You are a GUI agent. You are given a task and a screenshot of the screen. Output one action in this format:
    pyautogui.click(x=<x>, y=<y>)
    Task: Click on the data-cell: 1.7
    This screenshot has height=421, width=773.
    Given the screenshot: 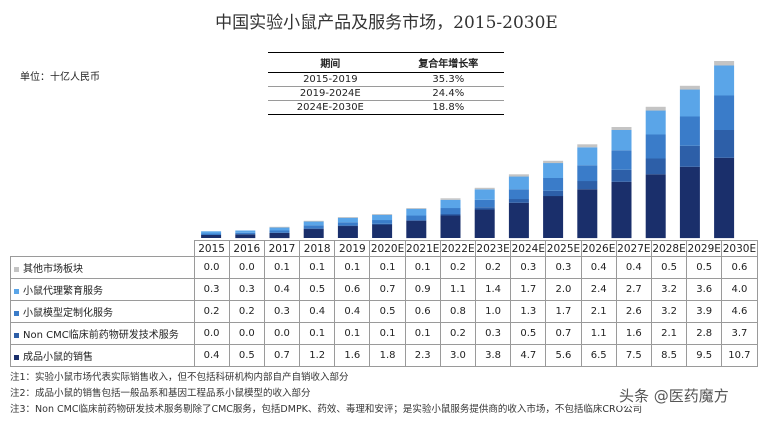 What is the action you would take?
    pyautogui.click(x=528, y=289)
    